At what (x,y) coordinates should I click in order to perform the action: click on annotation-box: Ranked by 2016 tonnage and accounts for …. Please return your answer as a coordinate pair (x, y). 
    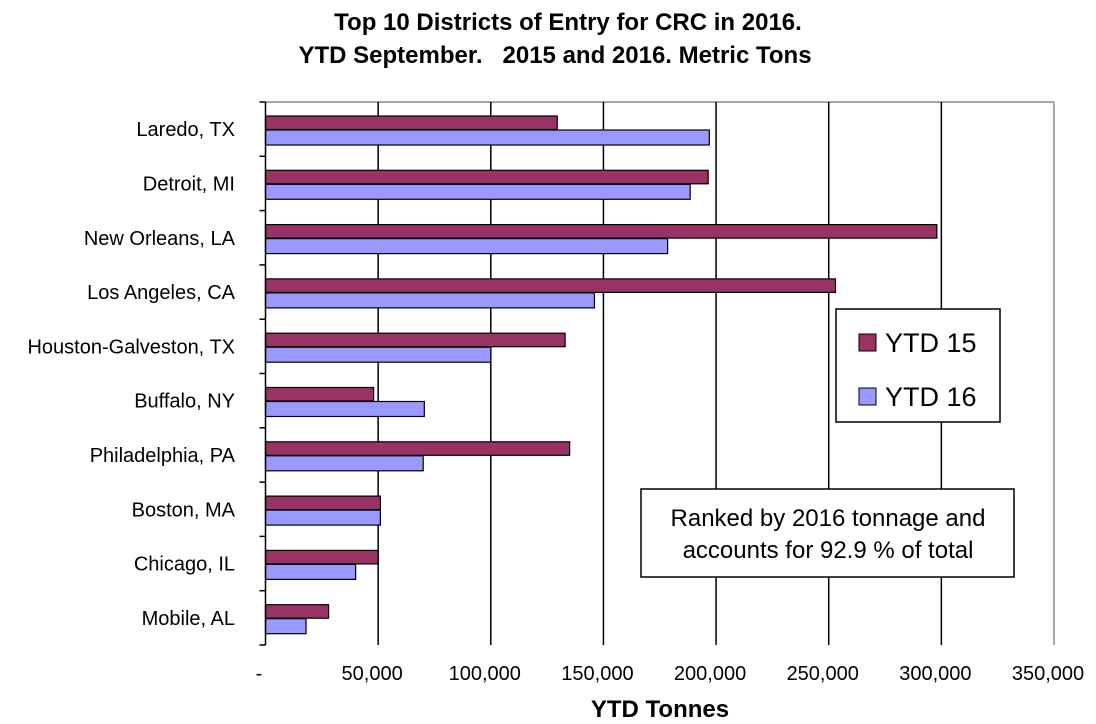
    Looking at the image, I should click on (827, 533).